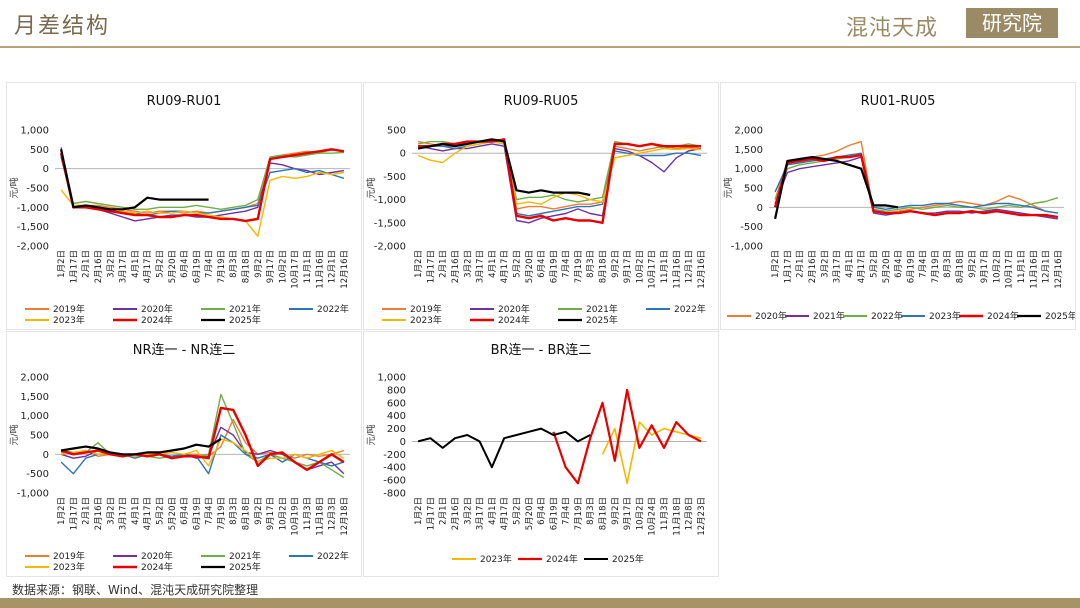 The image size is (1080, 608). I want to click on x-tick-label: 10月2日, so click(283, 266).